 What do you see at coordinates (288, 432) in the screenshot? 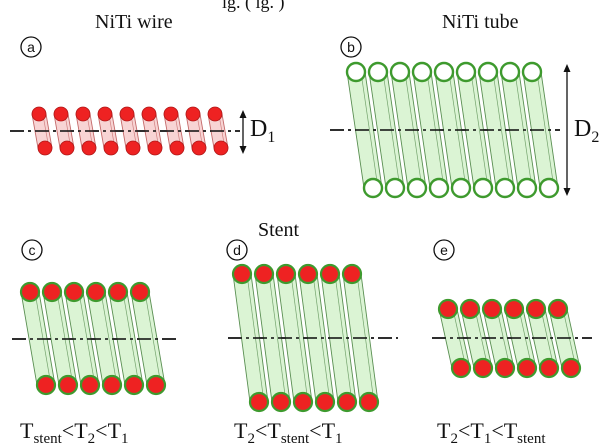
I see `condition-d: T2<Tstent<T1` at bounding box center [288, 432].